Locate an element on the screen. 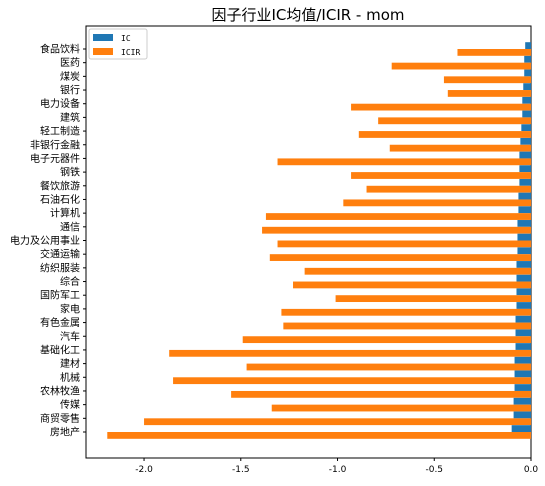  y-tick-label-0: 食品饮料 is located at coordinates (60, 49).